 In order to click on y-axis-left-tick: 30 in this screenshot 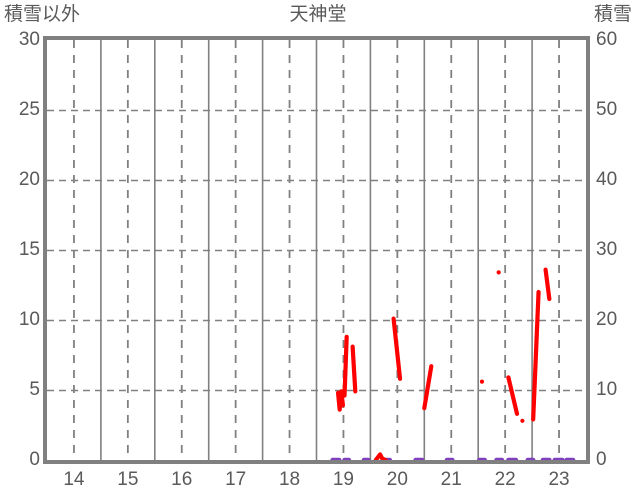, I will do `click(29, 39)`.